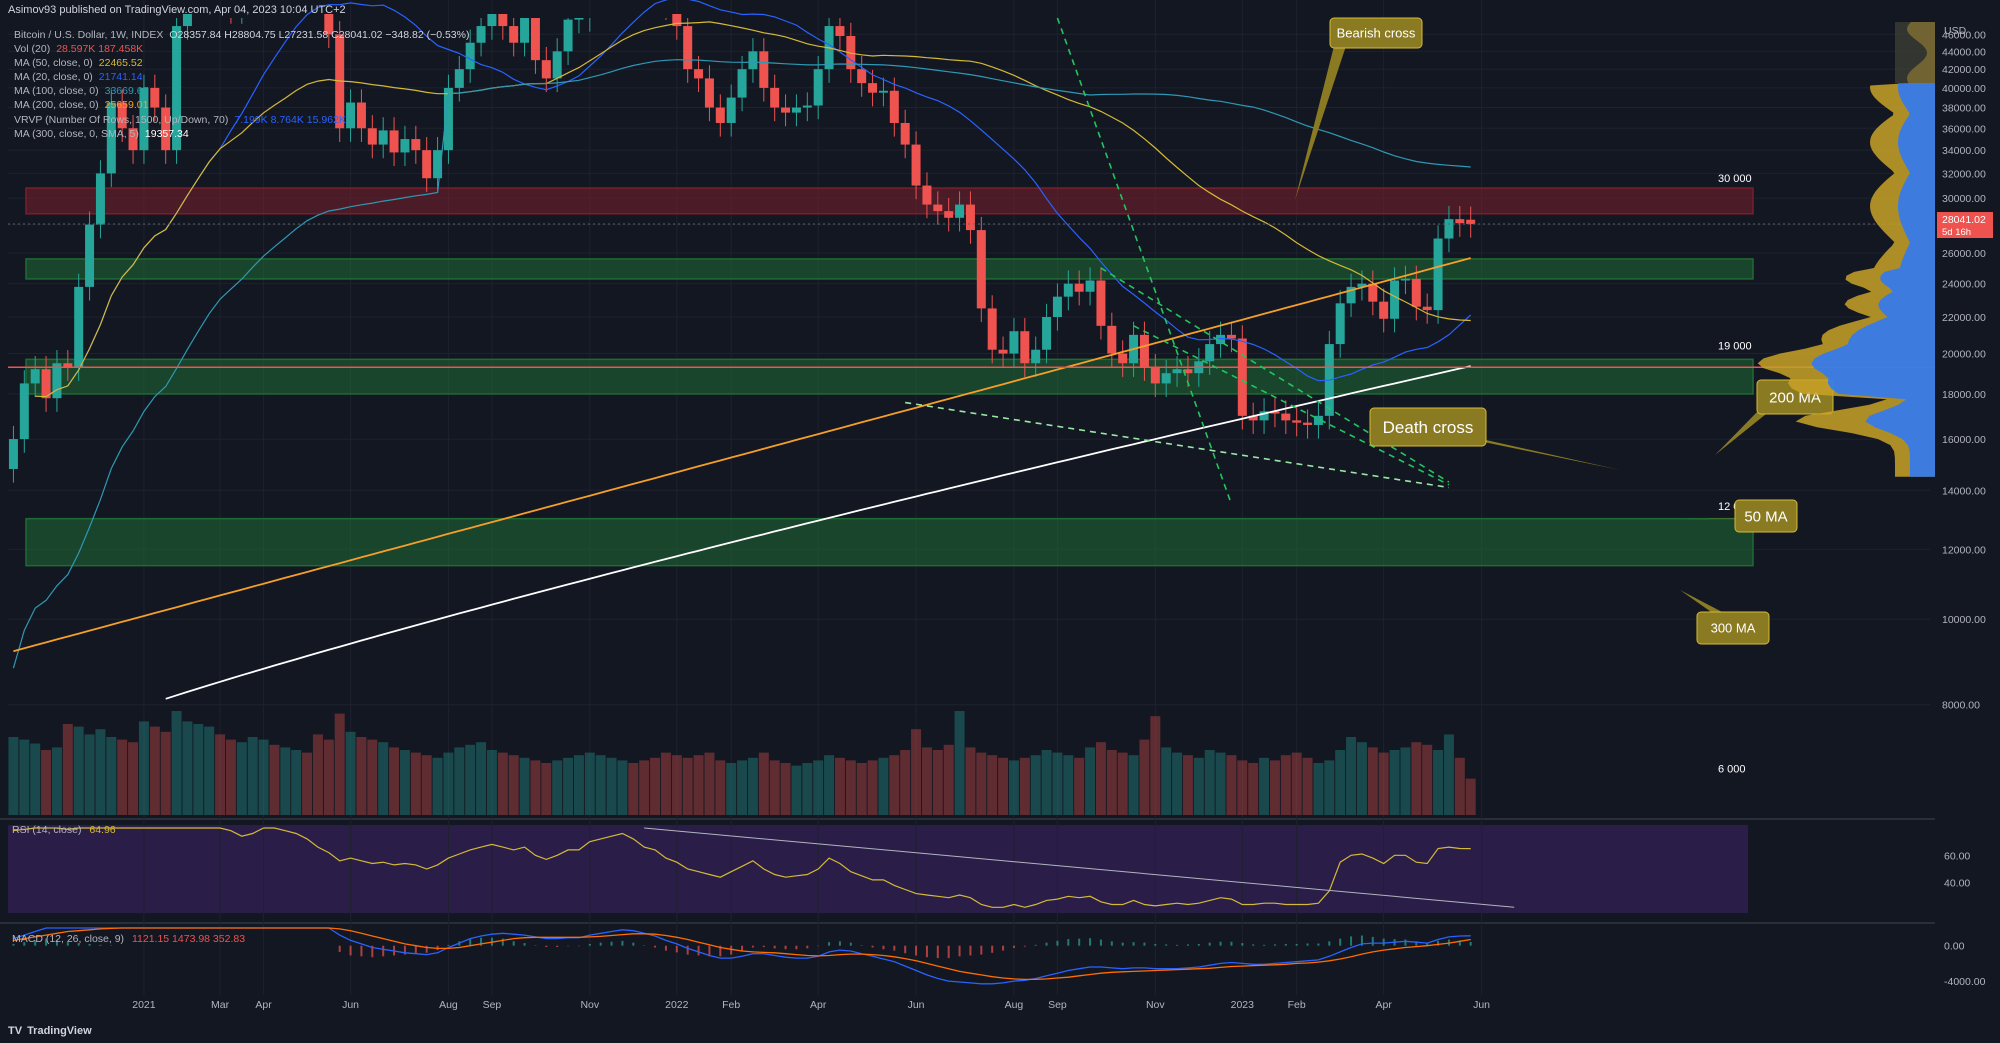  What do you see at coordinates (1057, 1005) in the screenshot?
I see `time-tick-label: Sep` at bounding box center [1057, 1005].